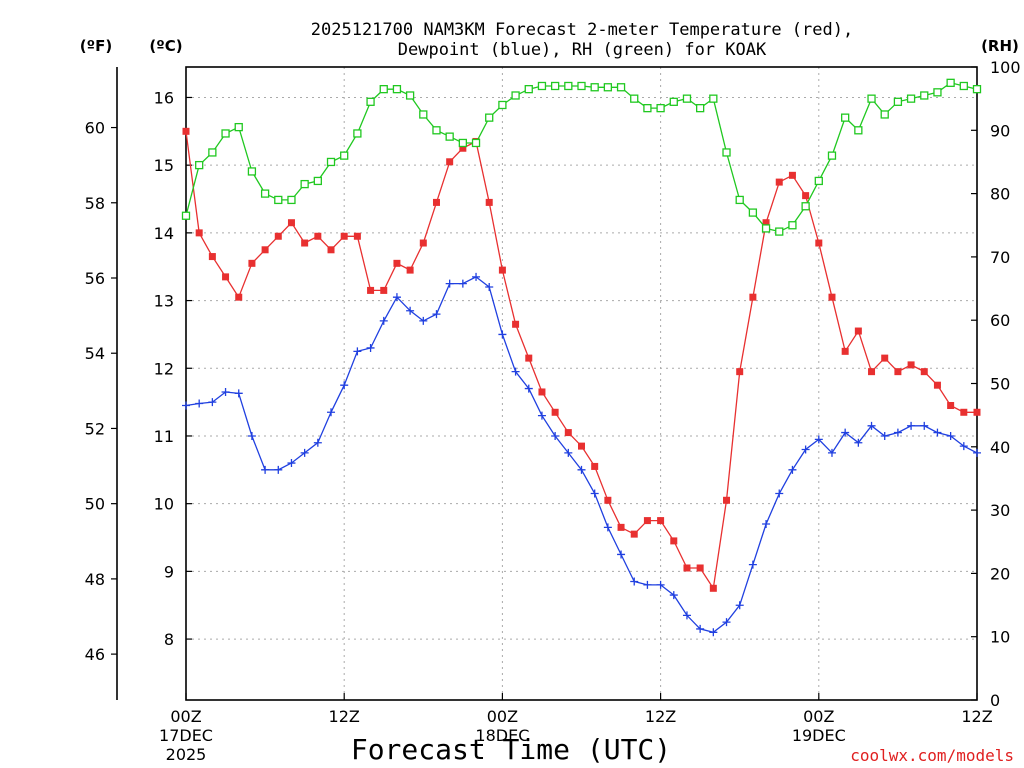  I want to click on fahrenheit-tick-label: 52, so click(95, 428).